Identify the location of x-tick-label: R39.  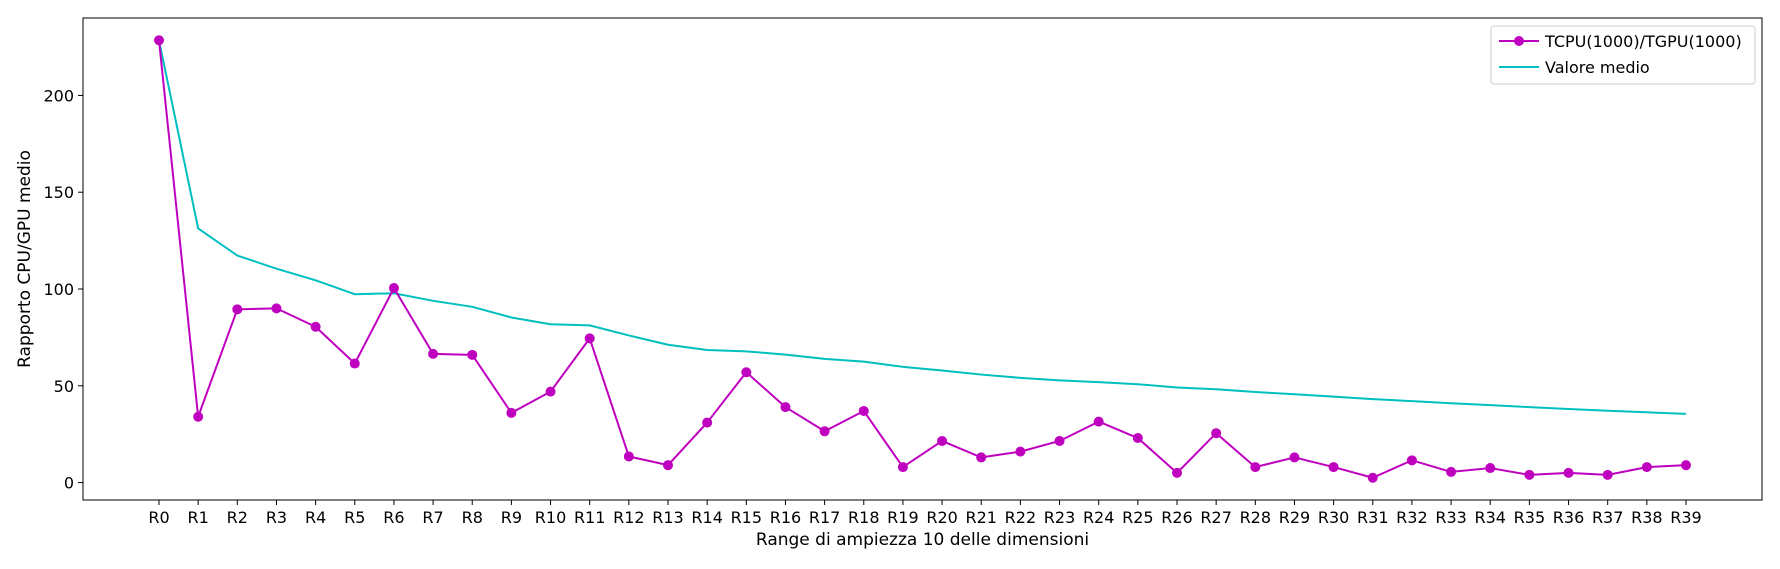
(1685, 517).